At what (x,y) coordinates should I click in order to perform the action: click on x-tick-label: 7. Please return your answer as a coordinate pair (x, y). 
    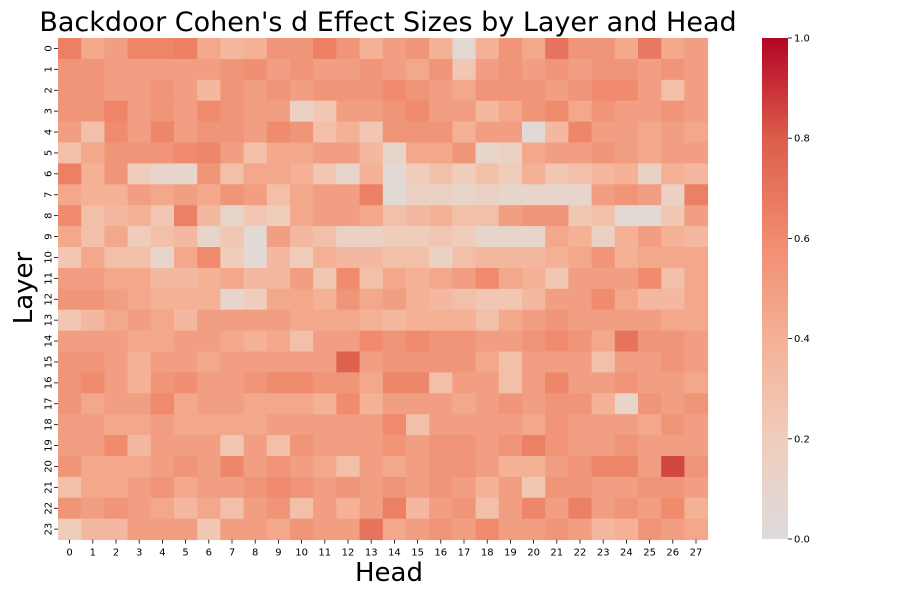
    Looking at the image, I should click on (232, 553).